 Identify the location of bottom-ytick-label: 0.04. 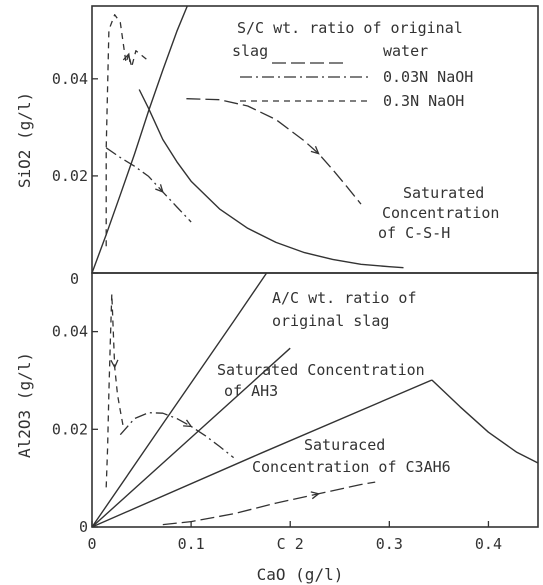
(70, 332).